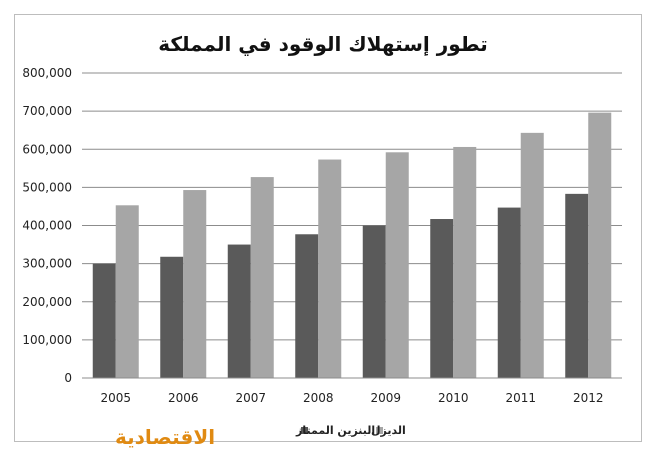 This screenshot has width=660, height=457. Describe the element at coordinates (195, 284) in the screenshot. I see `bar-diesel-2006` at that location.